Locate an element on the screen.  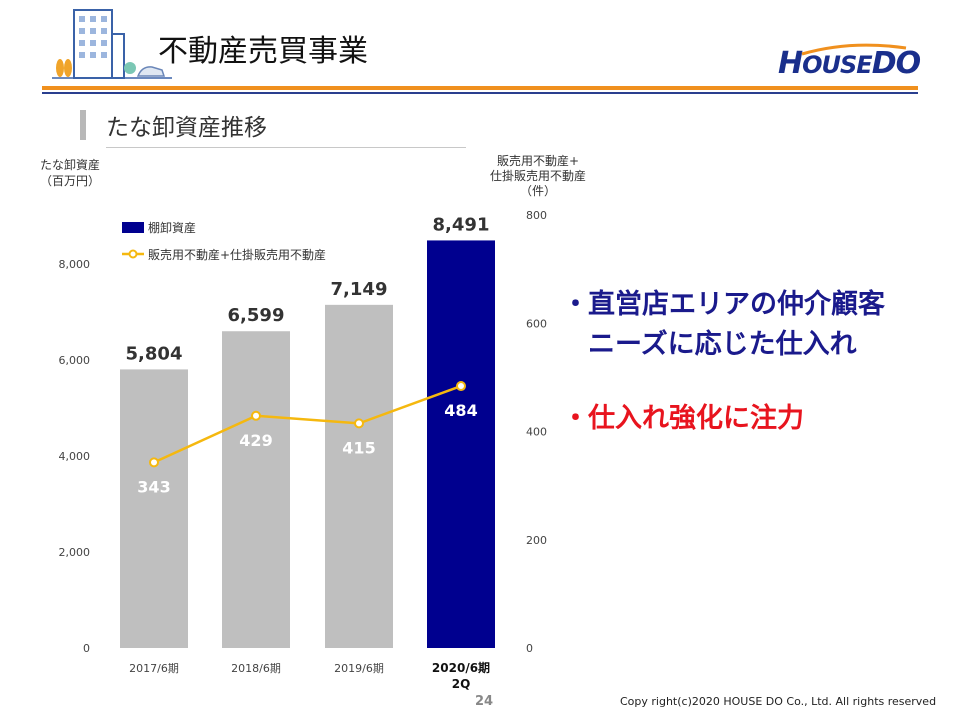
line-value-label: 429 is located at coordinates (255, 440).